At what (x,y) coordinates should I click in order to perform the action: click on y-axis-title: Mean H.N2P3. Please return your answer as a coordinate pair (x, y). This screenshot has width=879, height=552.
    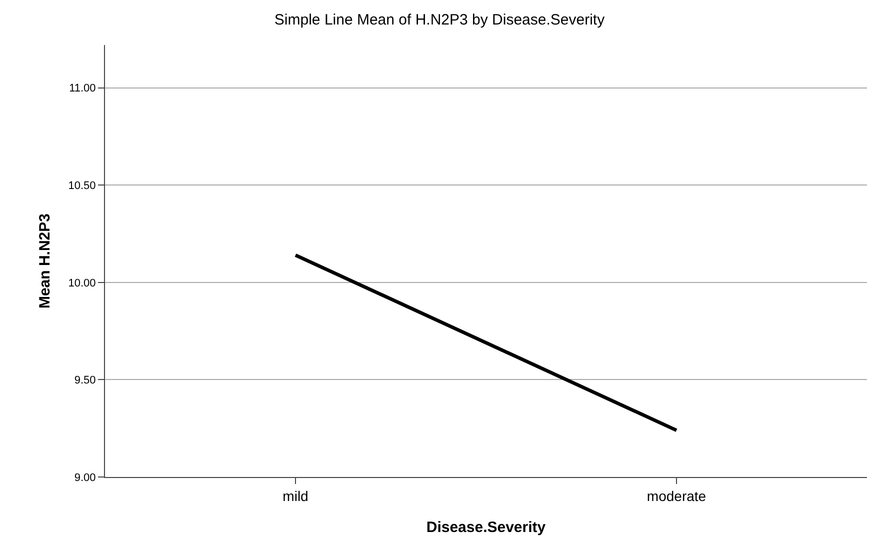
    Looking at the image, I should click on (45, 261).